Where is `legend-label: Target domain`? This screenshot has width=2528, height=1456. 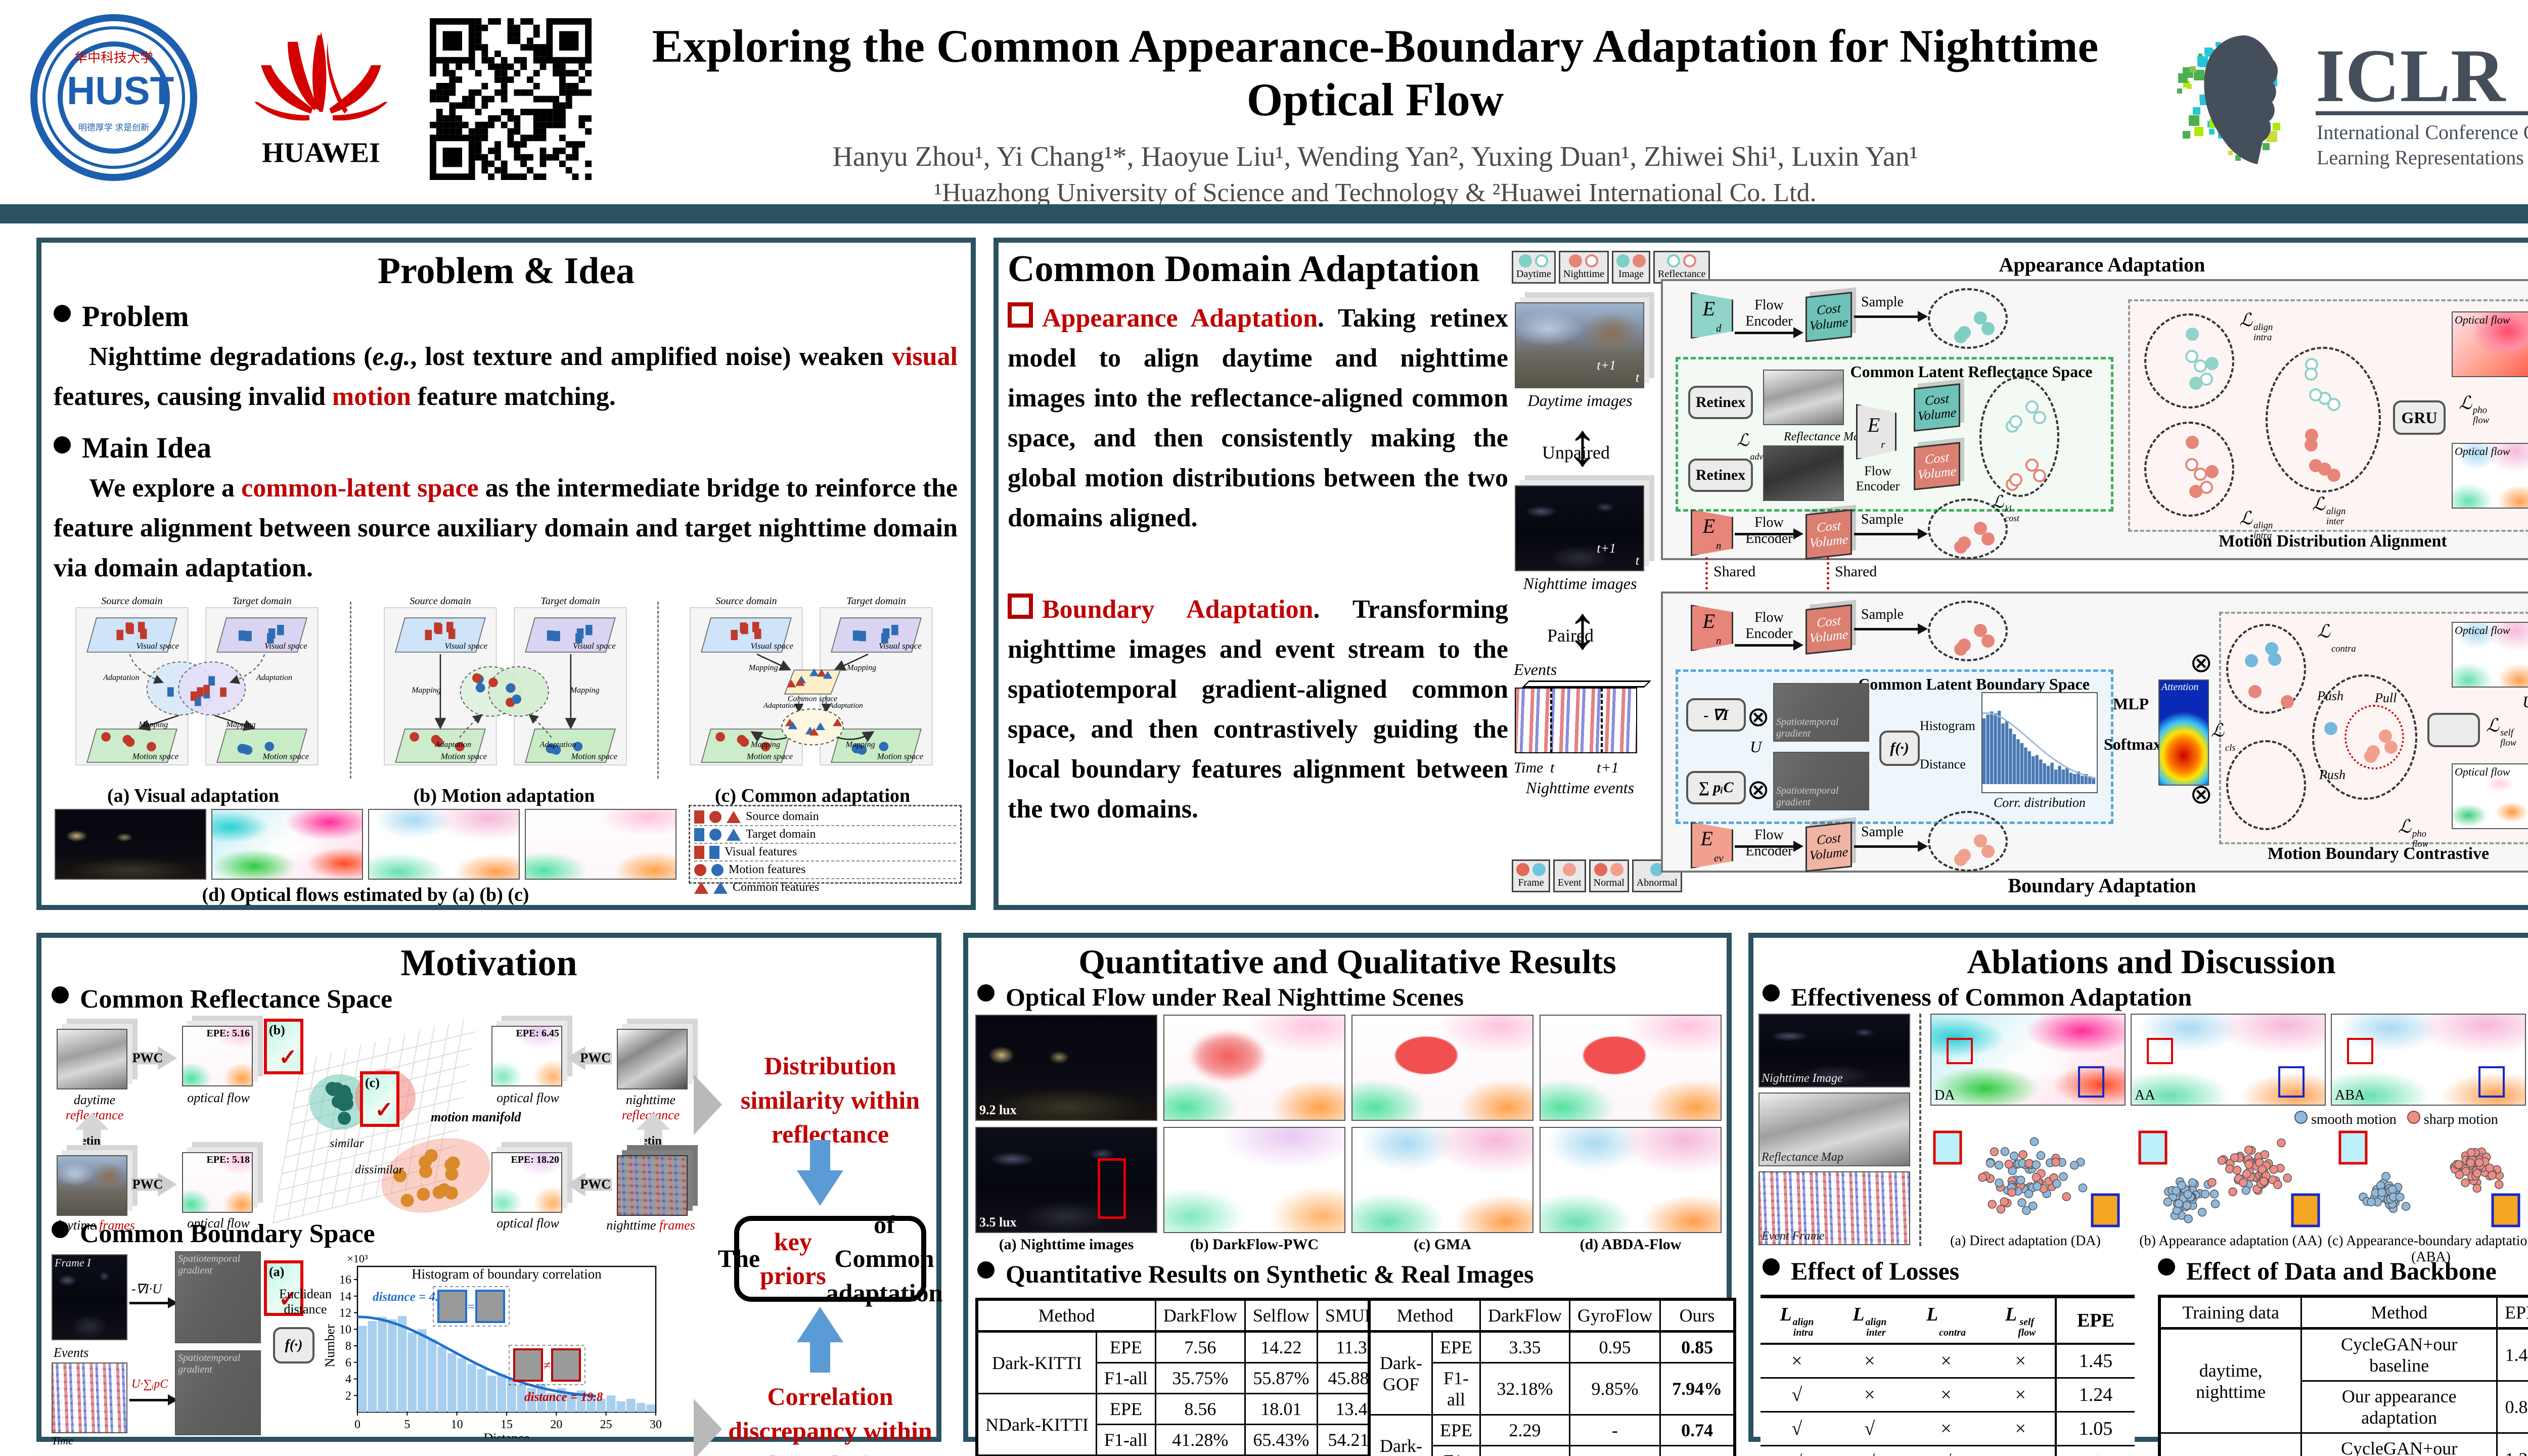
legend-label: Target domain is located at coordinates (781, 834).